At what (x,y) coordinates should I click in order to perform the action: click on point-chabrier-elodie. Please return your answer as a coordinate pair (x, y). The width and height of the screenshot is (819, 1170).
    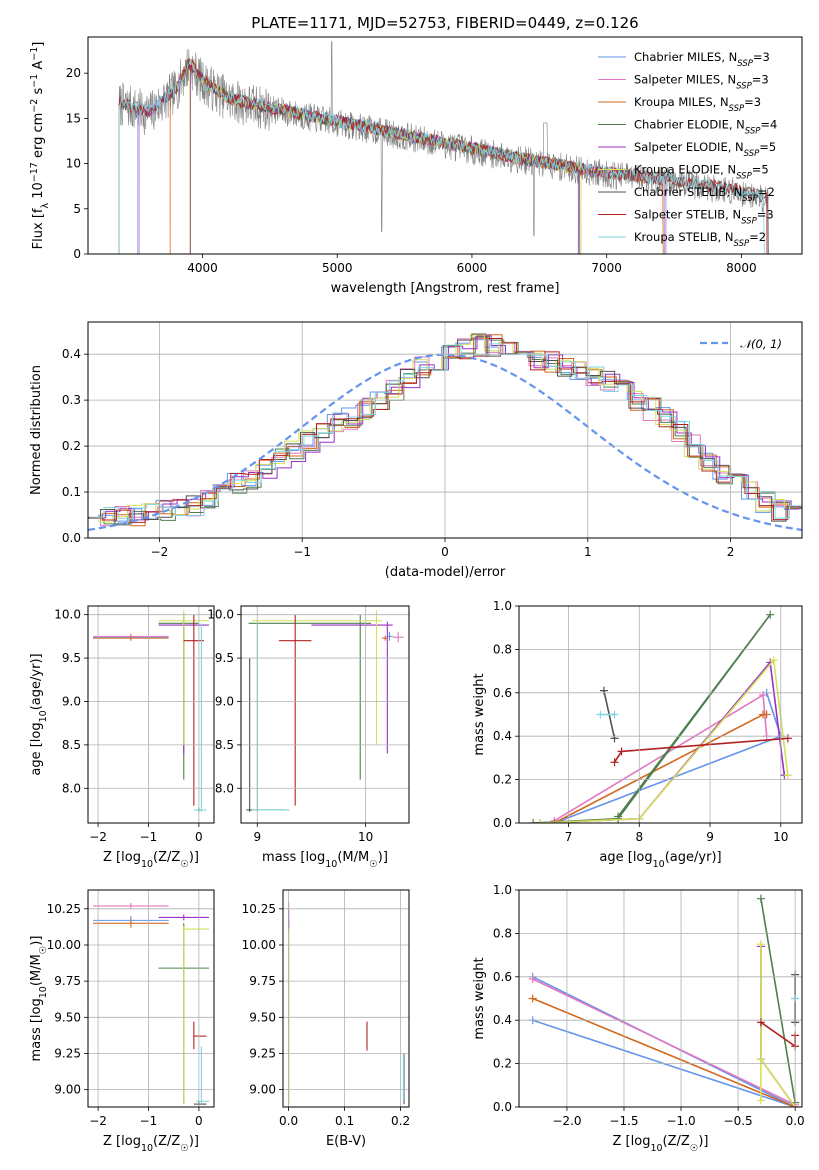
    Looking at the image, I should click on (310, 697).